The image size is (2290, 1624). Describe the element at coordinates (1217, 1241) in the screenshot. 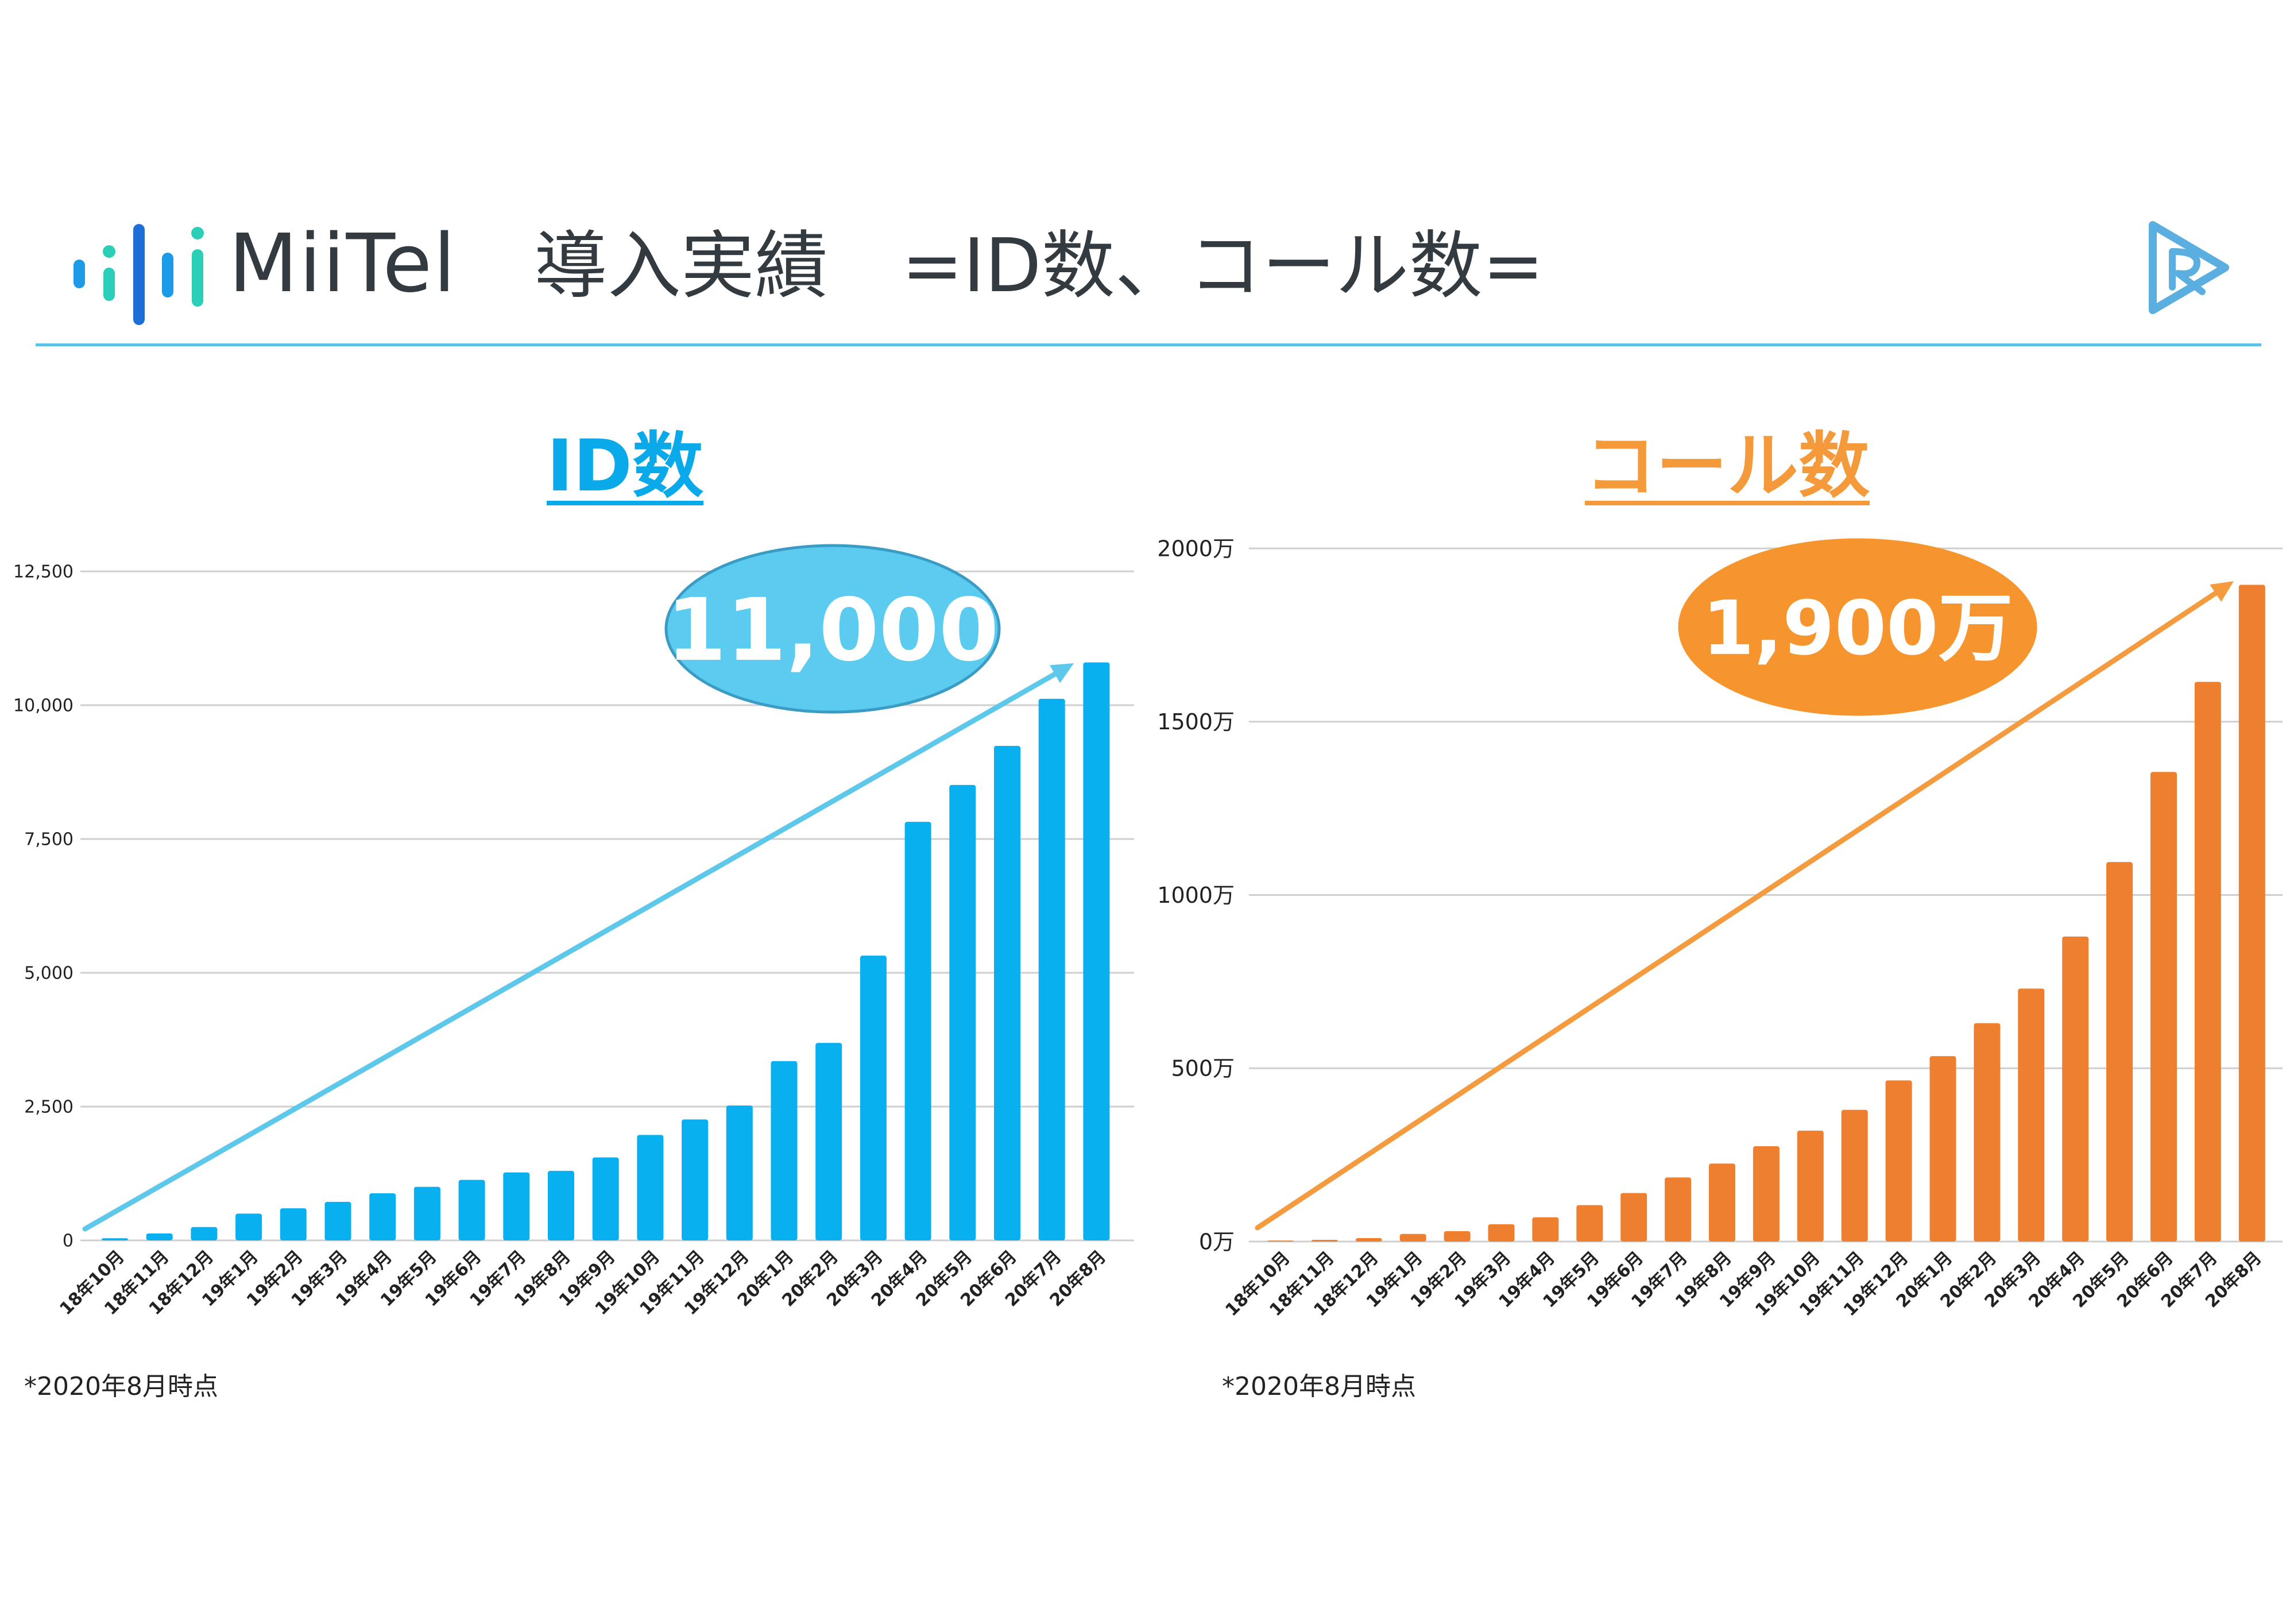

I see `y-tick-label: 0万` at that location.